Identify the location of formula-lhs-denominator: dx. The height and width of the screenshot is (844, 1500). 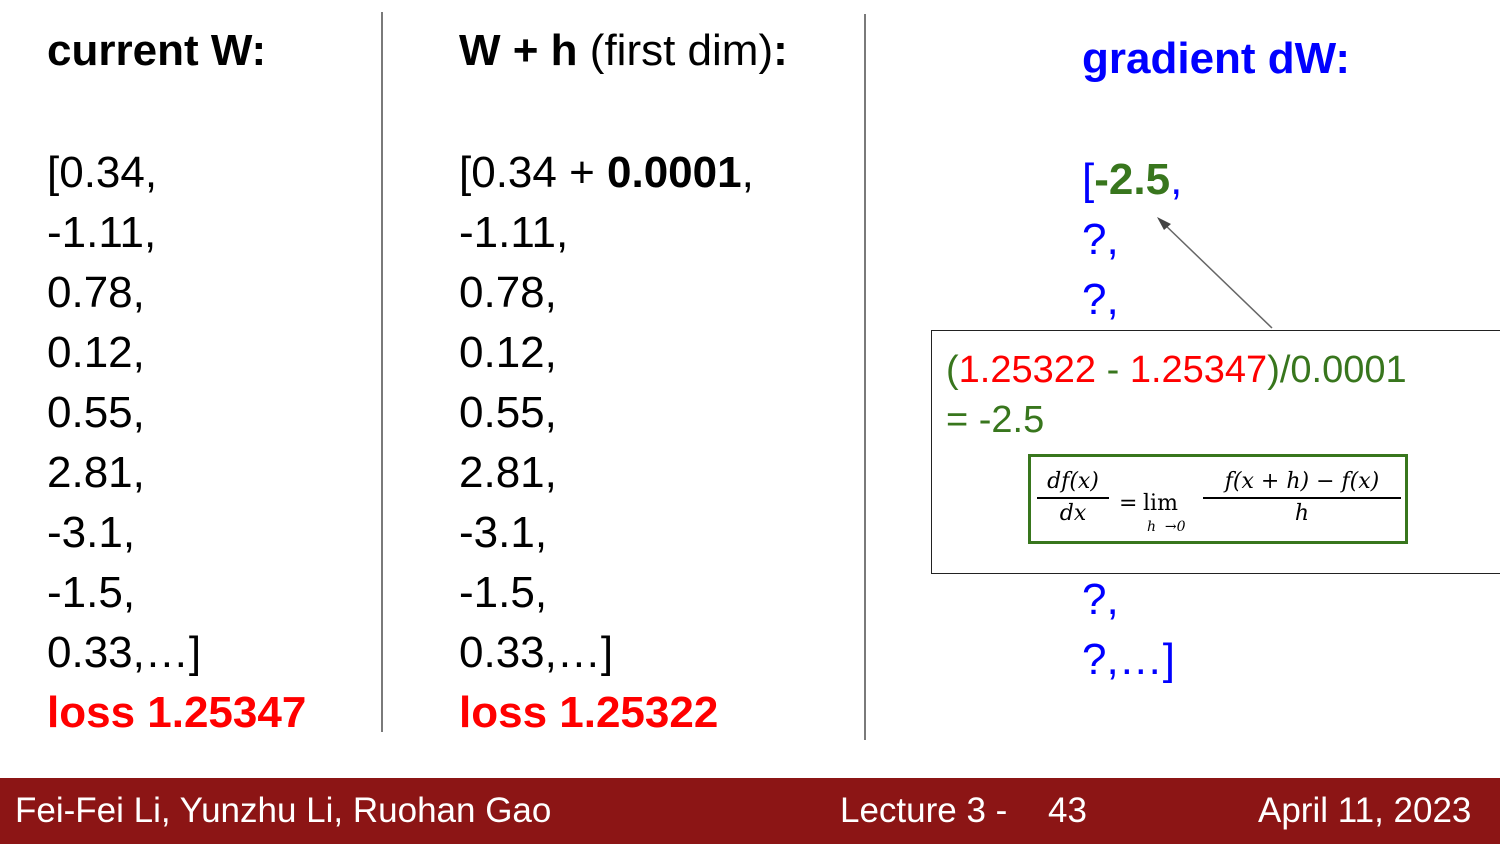
(1073, 513).